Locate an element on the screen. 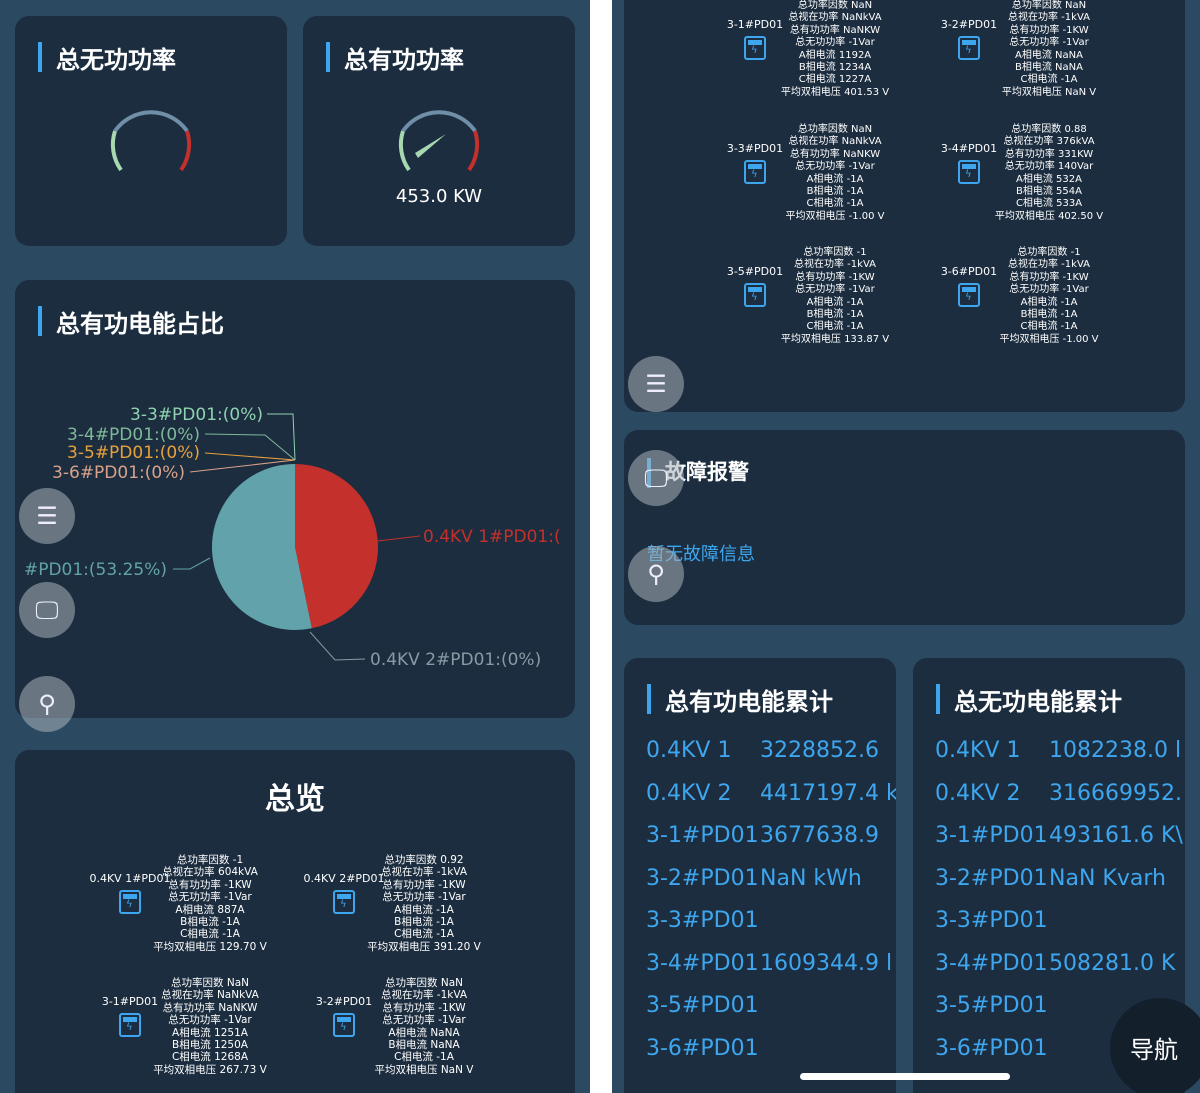 The image size is (1200, 1093). meter-name: 3-1#PD01 is located at coordinates (991, 835).